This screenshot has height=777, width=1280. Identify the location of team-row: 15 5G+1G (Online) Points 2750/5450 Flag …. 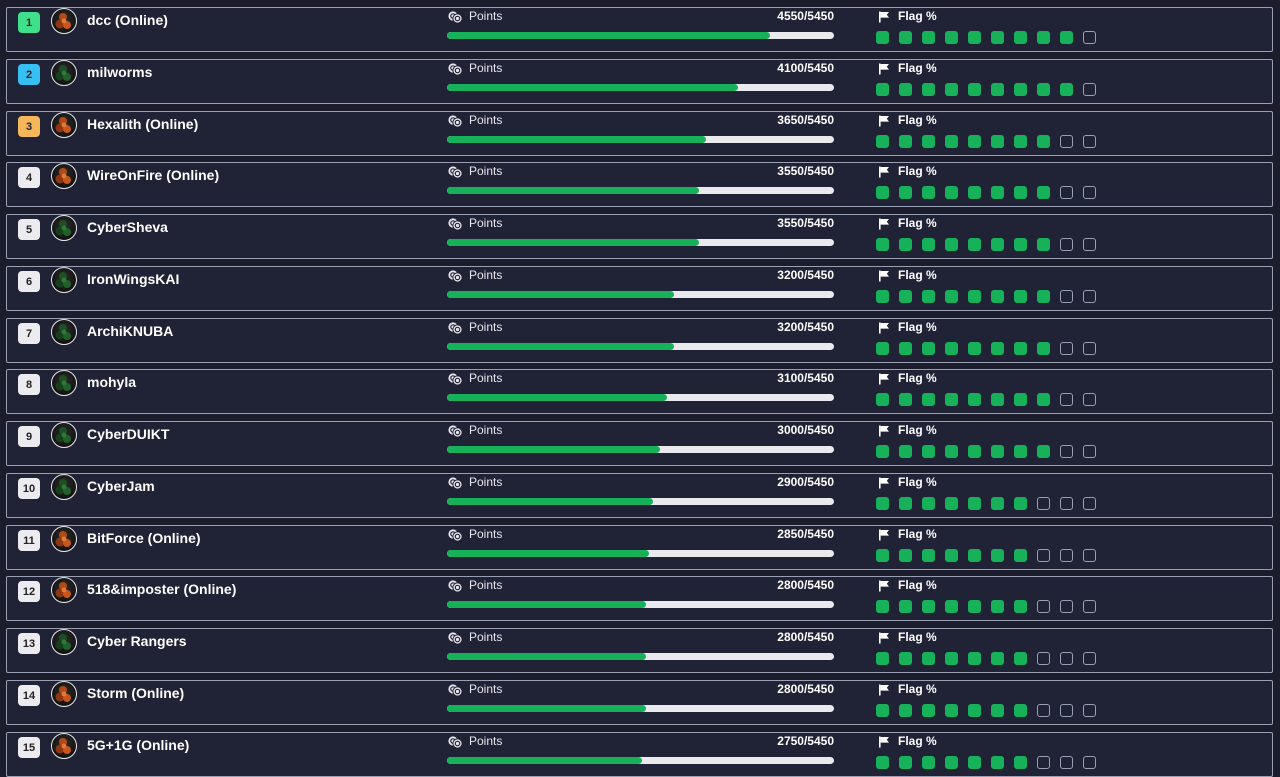
(639, 754).